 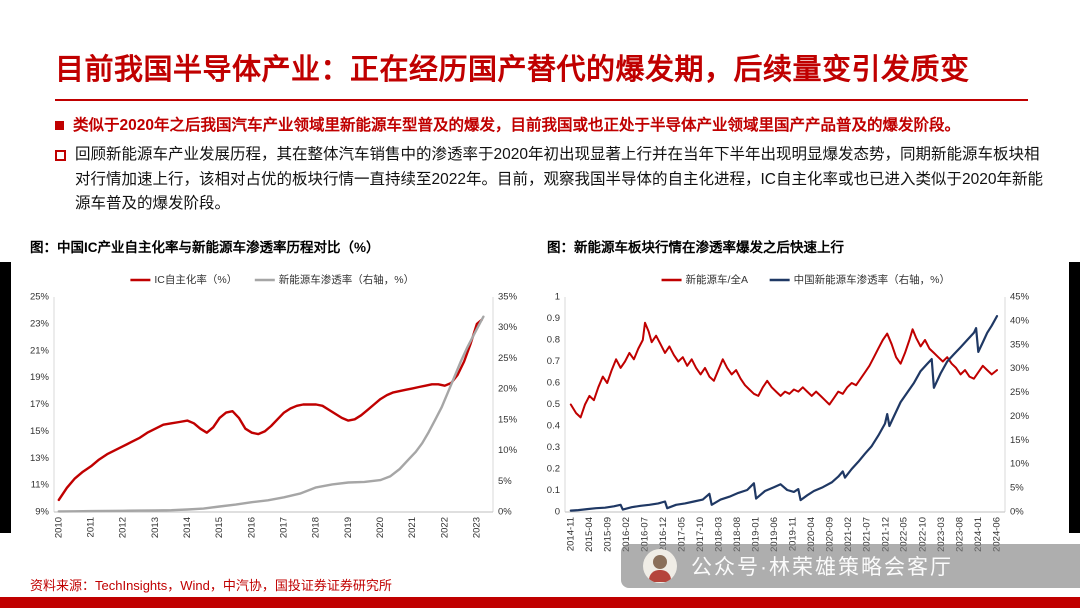 What do you see at coordinates (663, 534) in the screenshot?
I see `x-tick-label: 2016-12` at bounding box center [663, 534].